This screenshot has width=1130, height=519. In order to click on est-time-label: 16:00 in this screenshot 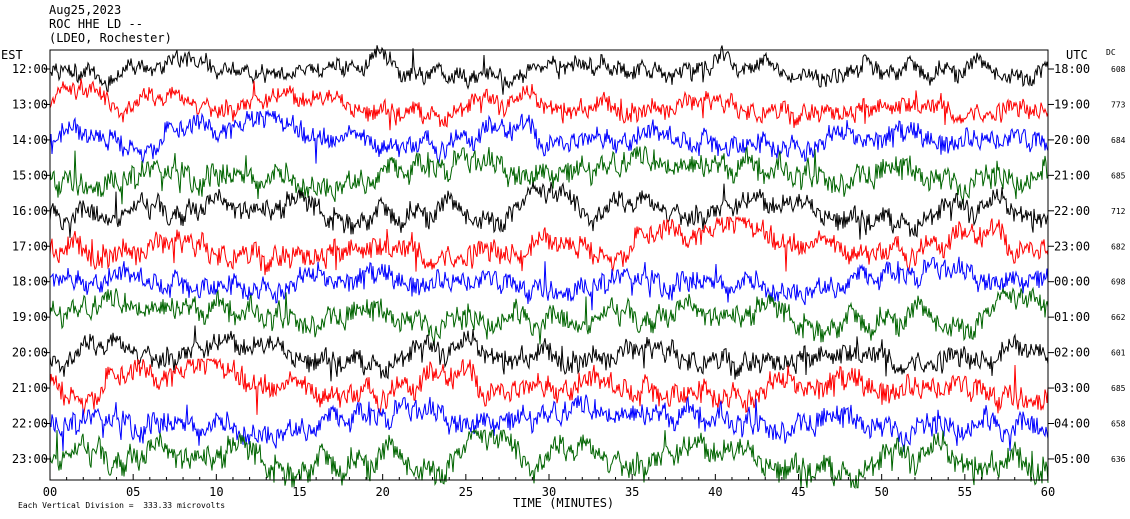, I will do `click(30, 211)`.